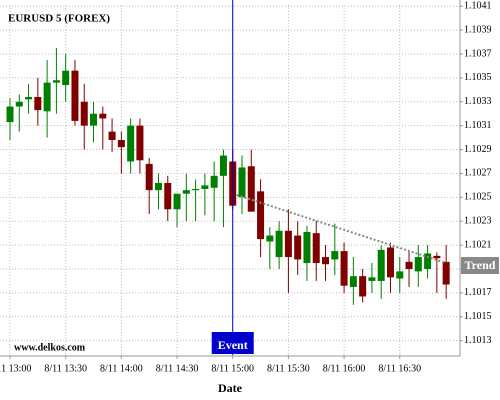  Describe the element at coordinates (478, 77) in the screenshot. I see `y-tick-label: 1.1035` at that location.